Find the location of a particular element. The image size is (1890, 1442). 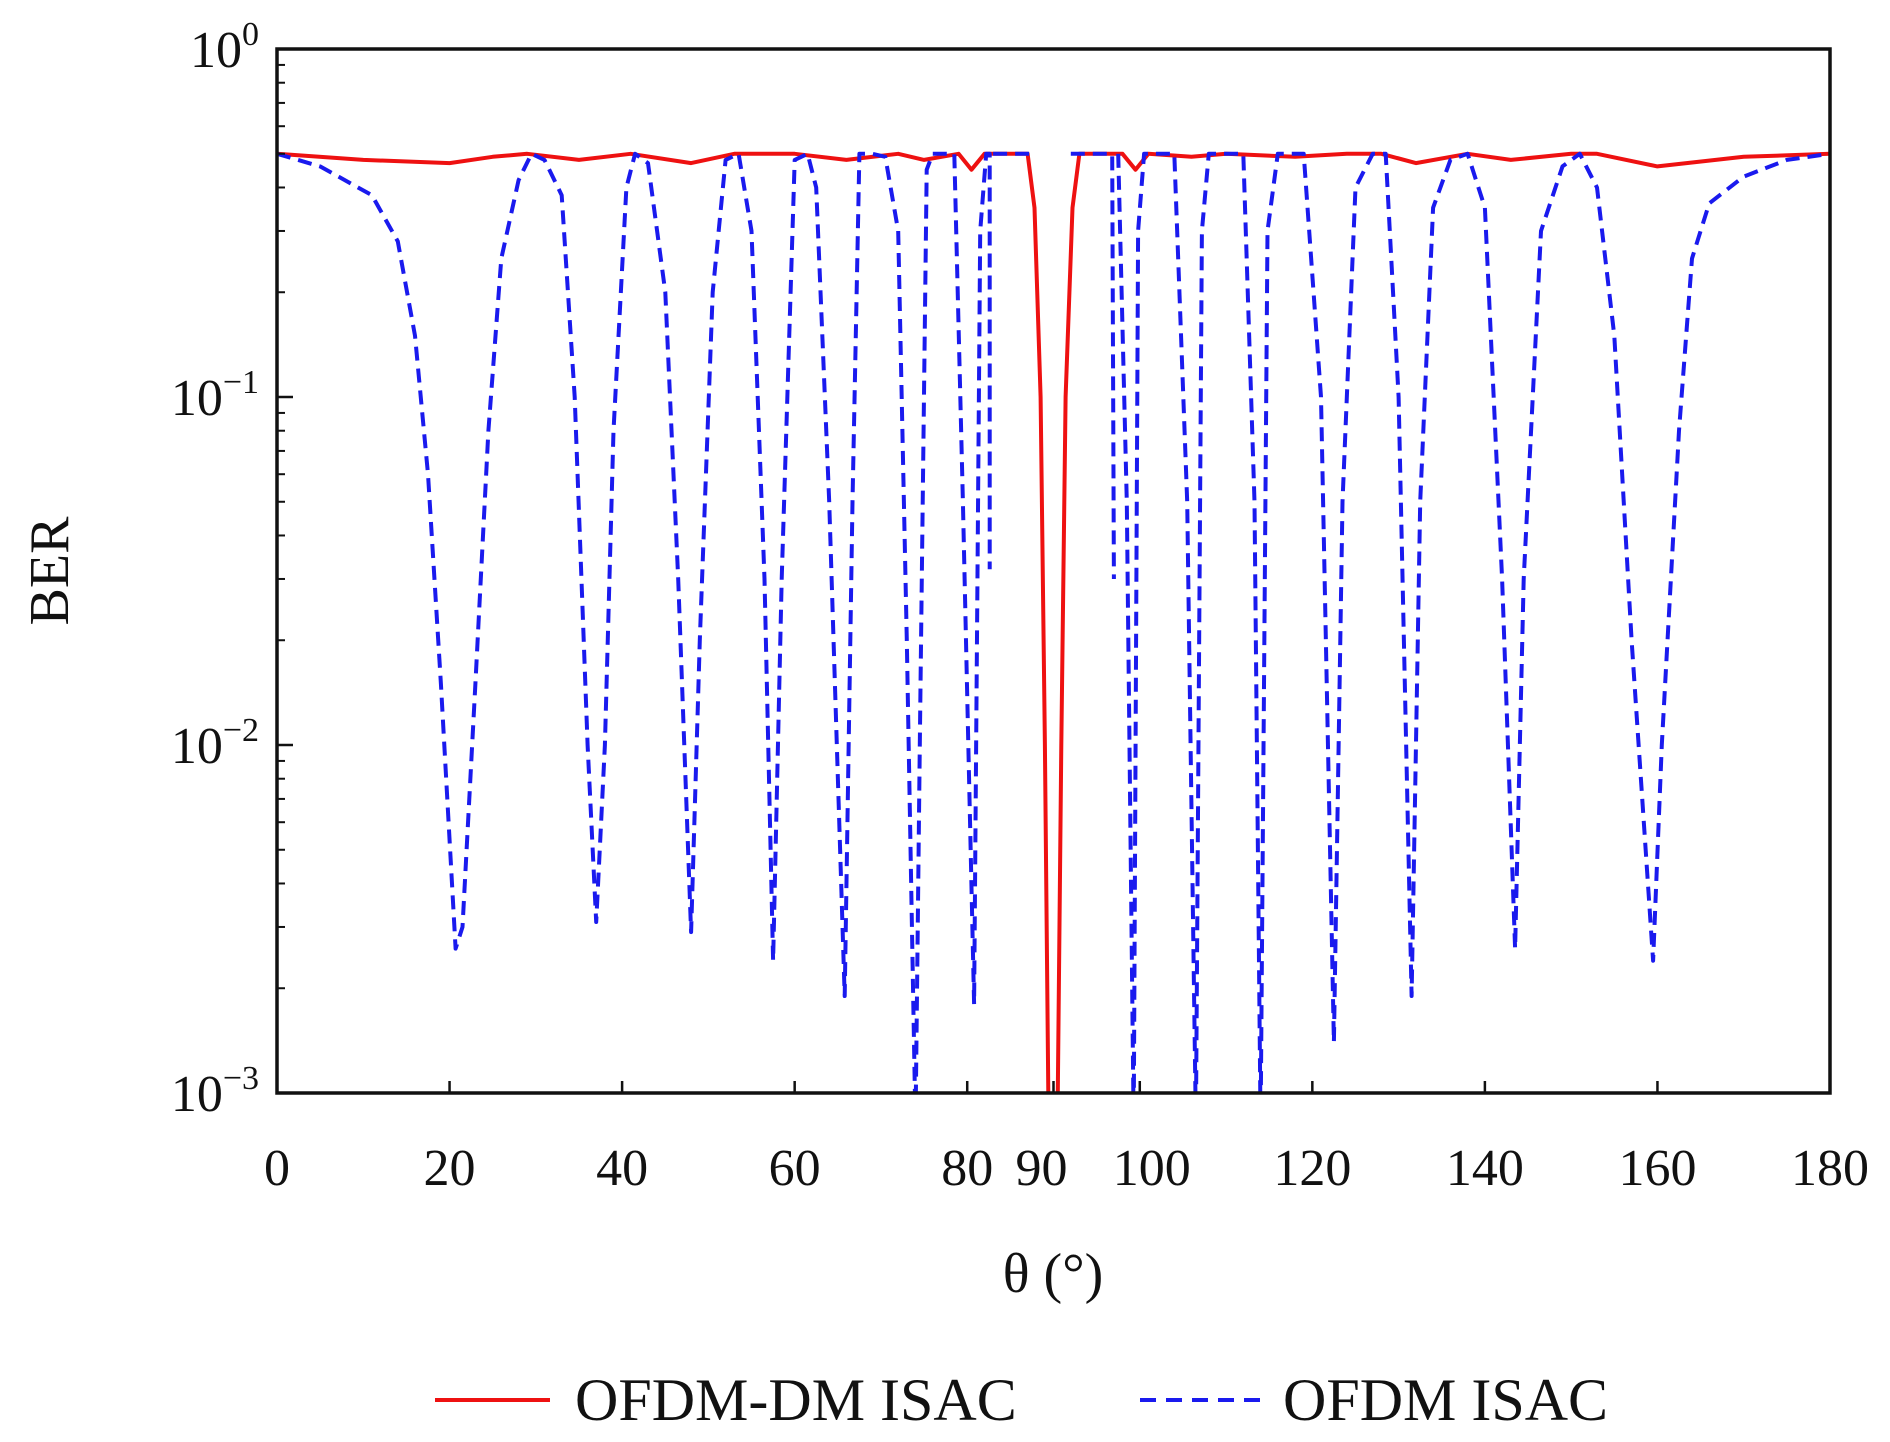

y-tick-exponent: −3 is located at coordinates (241, 1078).